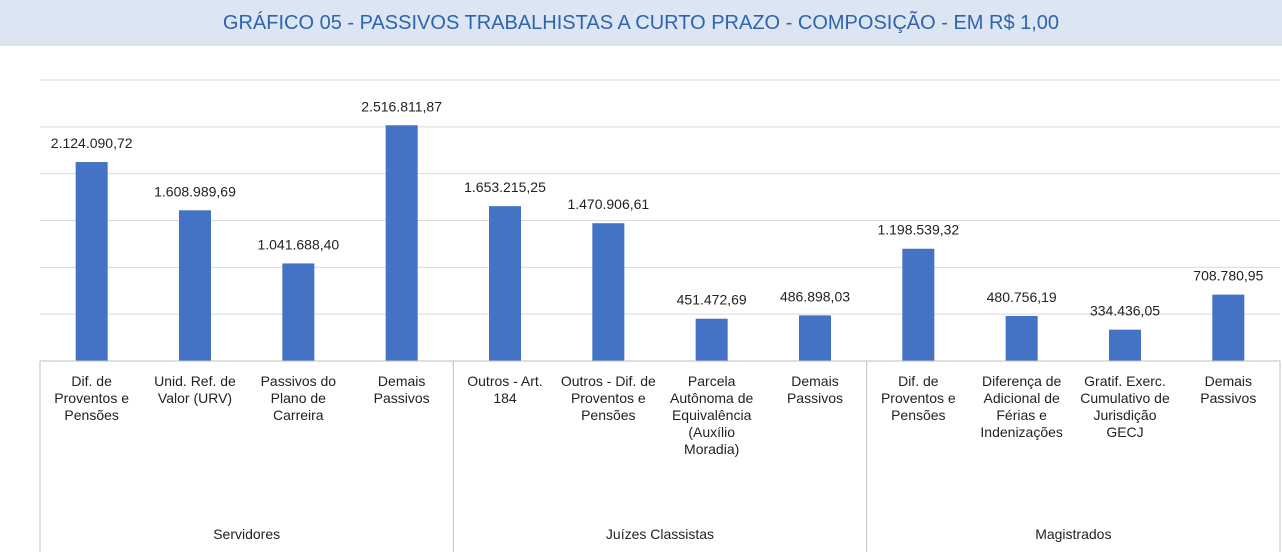 The width and height of the screenshot is (1282, 552). Describe the element at coordinates (608, 204) in the screenshot. I see `value-label: 1.470.906,61` at that location.